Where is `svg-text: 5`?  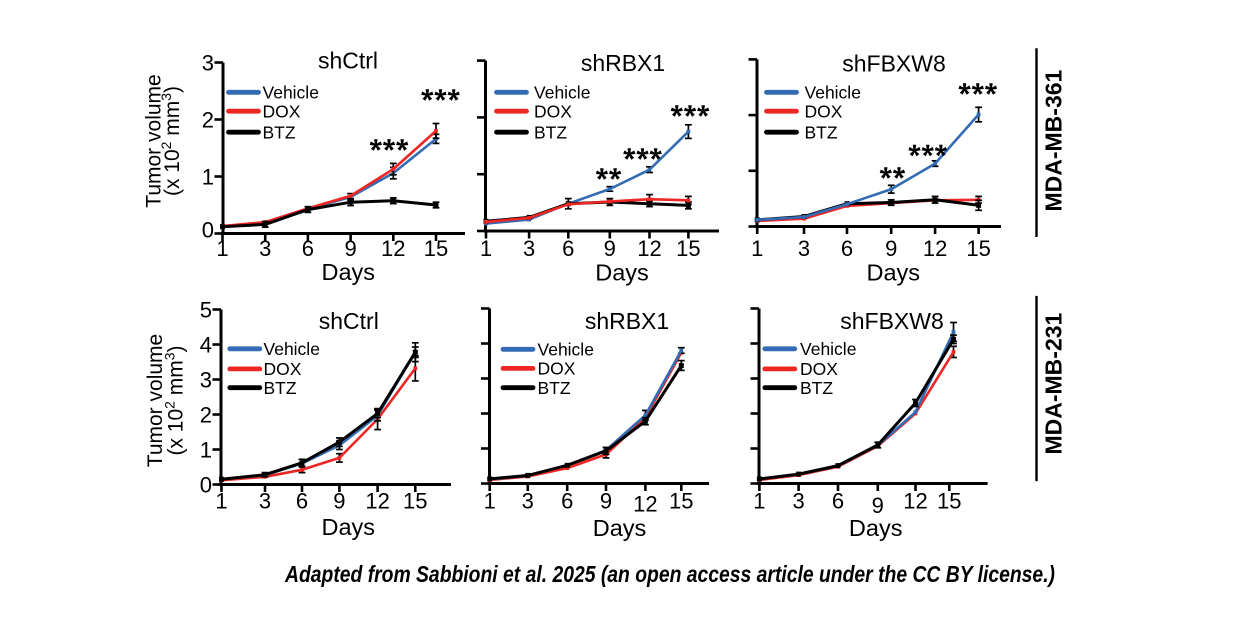
svg-text: 5 is located at coordinates (206, 310).